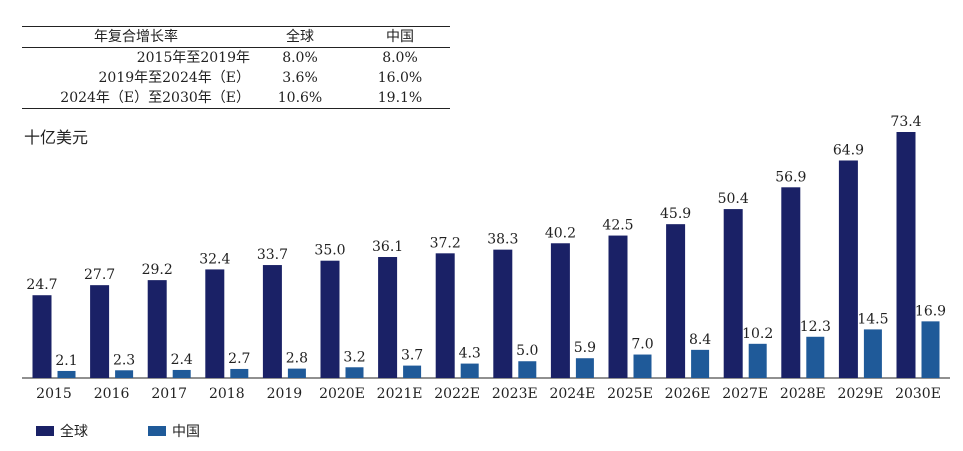  Describe the element at coordinates (300, 37) in the screenshot. I see `cagr-header-global: 全球` at that location.